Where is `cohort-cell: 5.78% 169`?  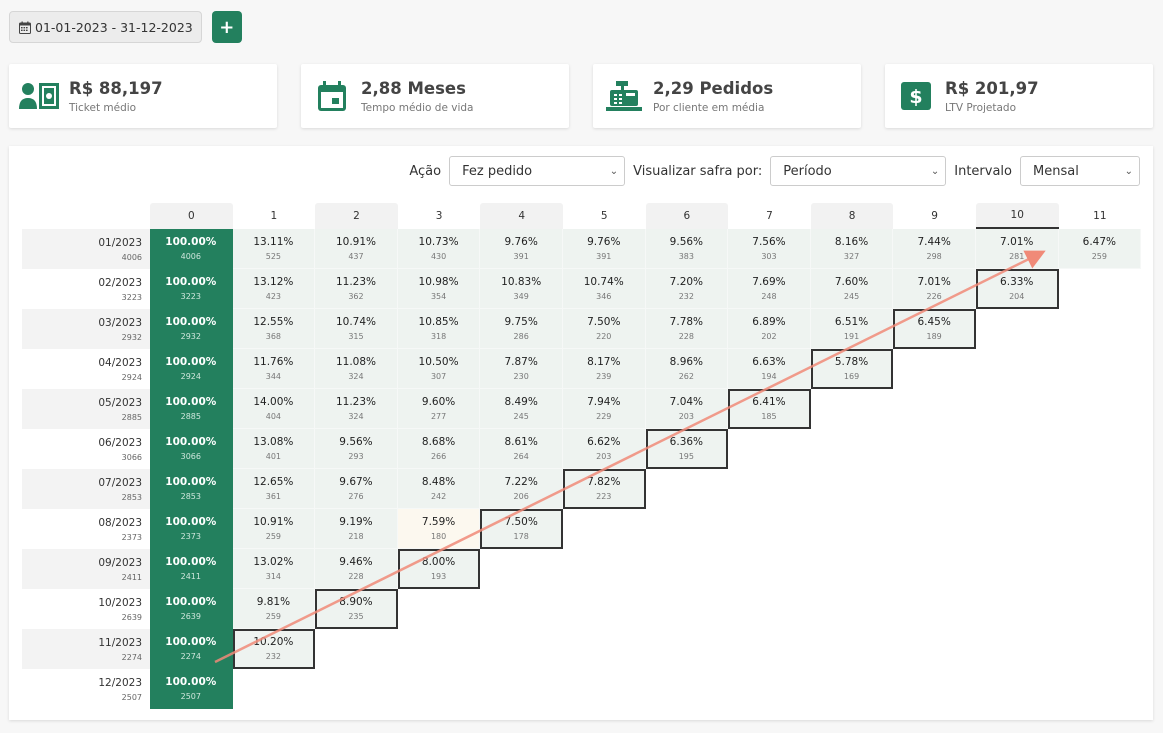 cohort-cell: 5.78% 169 is located at coordinates (852, 369).